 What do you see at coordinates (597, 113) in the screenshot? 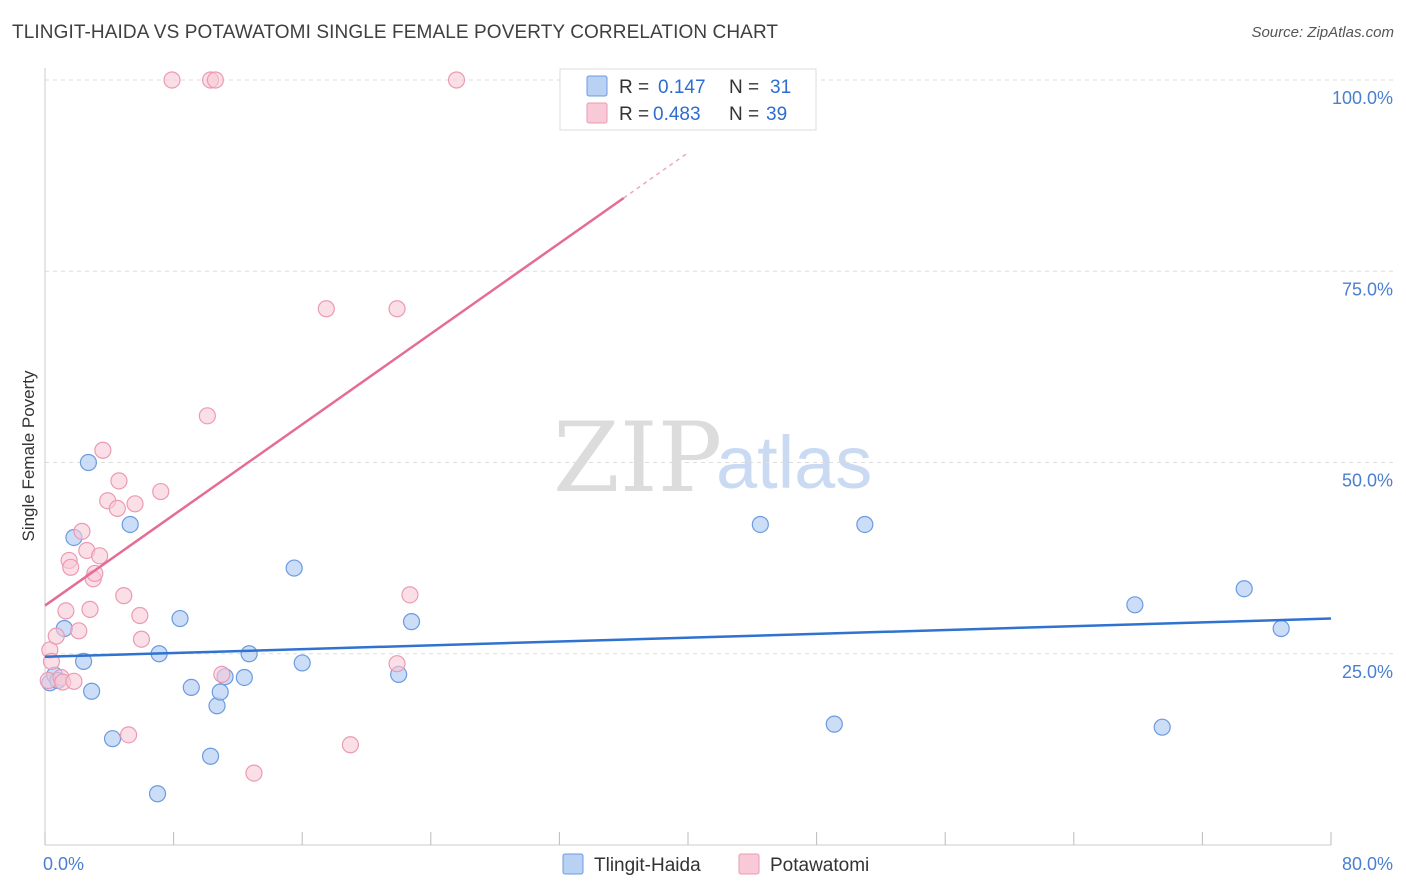
I see `legend-swatch-potawatomi` at bounding box center [597, 113].